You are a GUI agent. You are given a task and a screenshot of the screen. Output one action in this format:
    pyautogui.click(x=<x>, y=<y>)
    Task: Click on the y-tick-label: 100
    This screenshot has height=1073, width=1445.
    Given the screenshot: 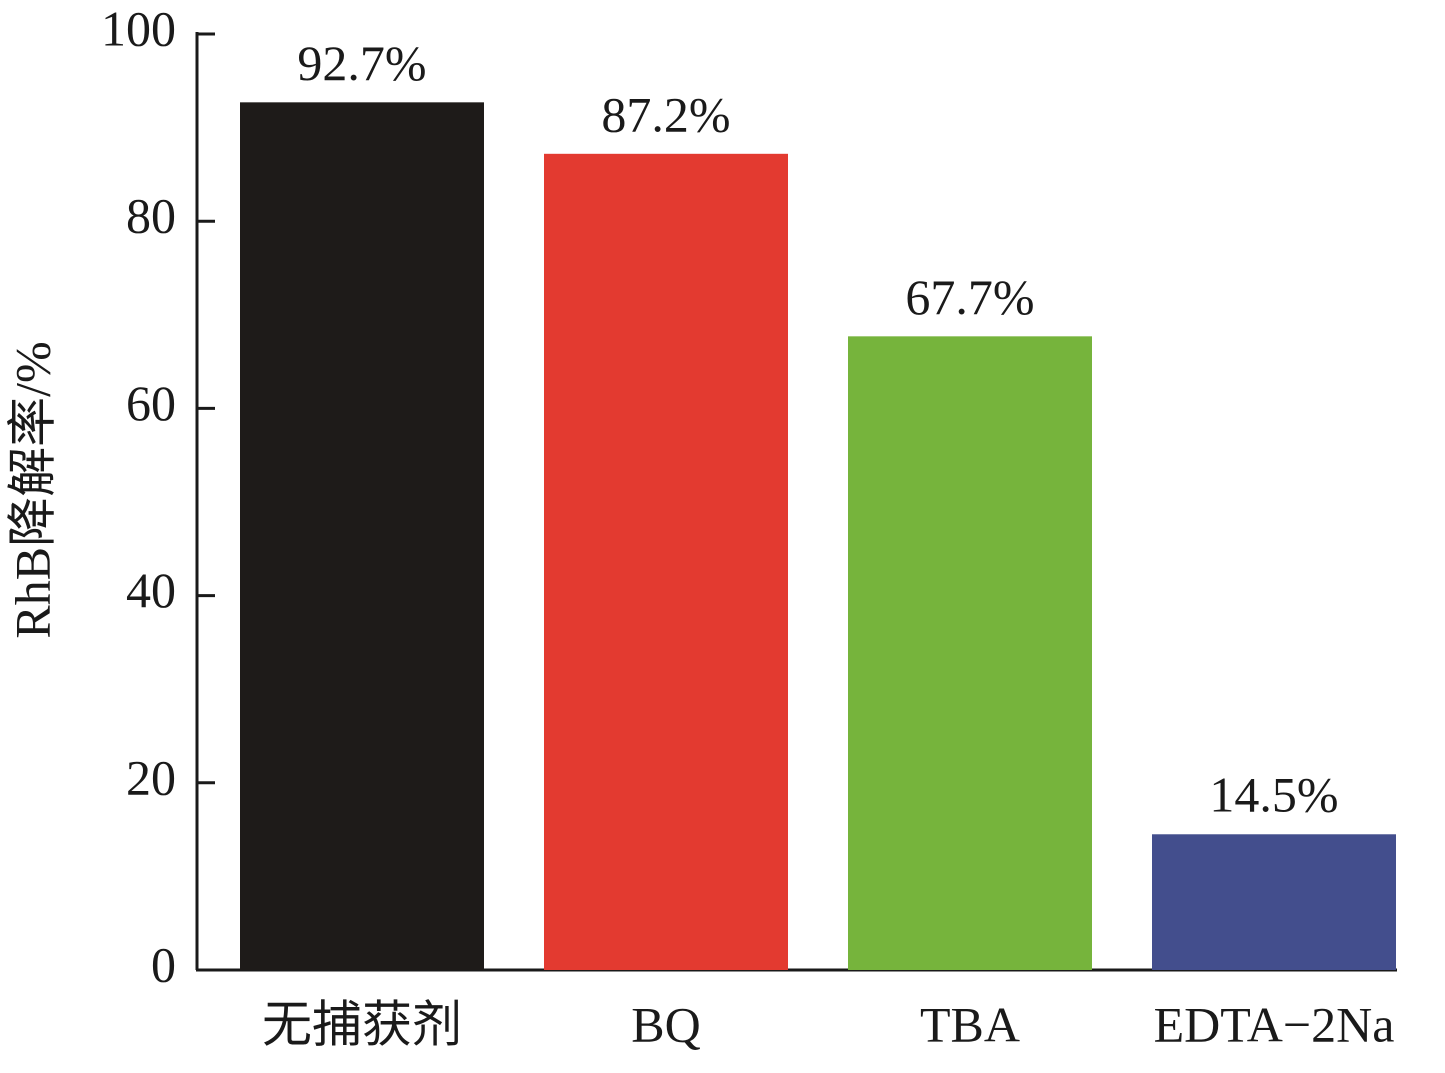 What is the action you would take?
    pyautogui.click(x=138, y=28)
    